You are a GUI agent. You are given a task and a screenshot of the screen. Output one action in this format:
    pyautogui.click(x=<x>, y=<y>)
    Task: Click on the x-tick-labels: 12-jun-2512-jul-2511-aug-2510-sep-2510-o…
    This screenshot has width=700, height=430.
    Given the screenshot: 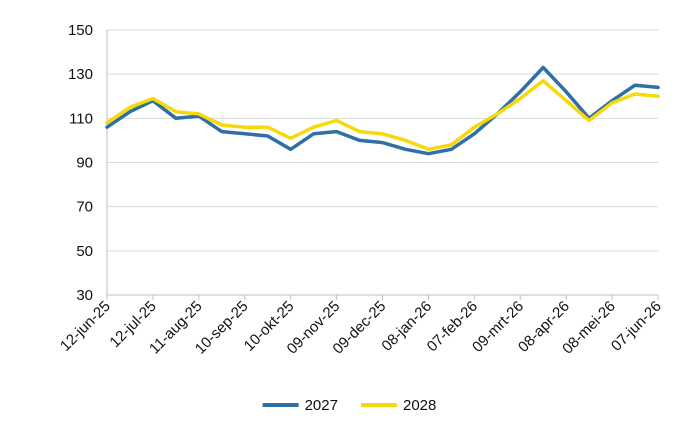 What is the action you would take?
    pyautogui.click(x=361, y=328)
    